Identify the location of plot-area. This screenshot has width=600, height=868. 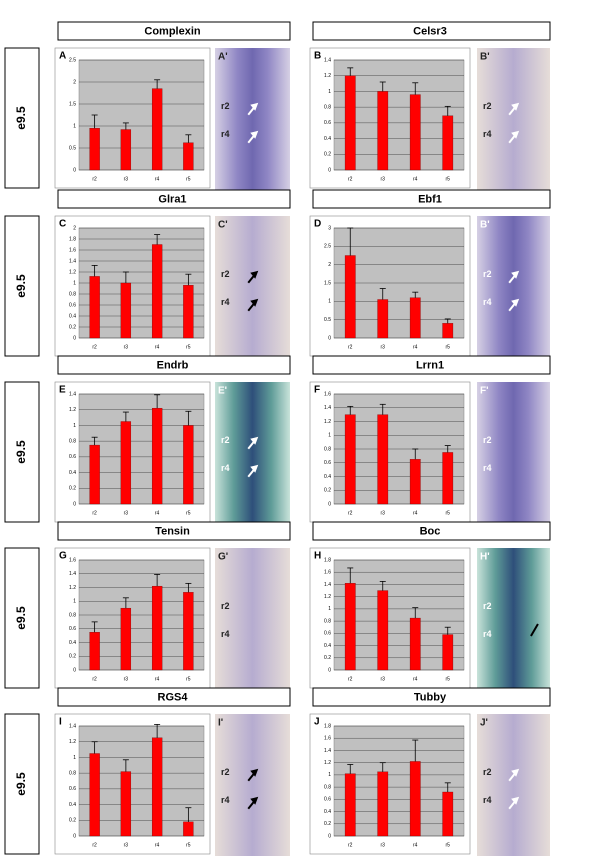
(399, 615).